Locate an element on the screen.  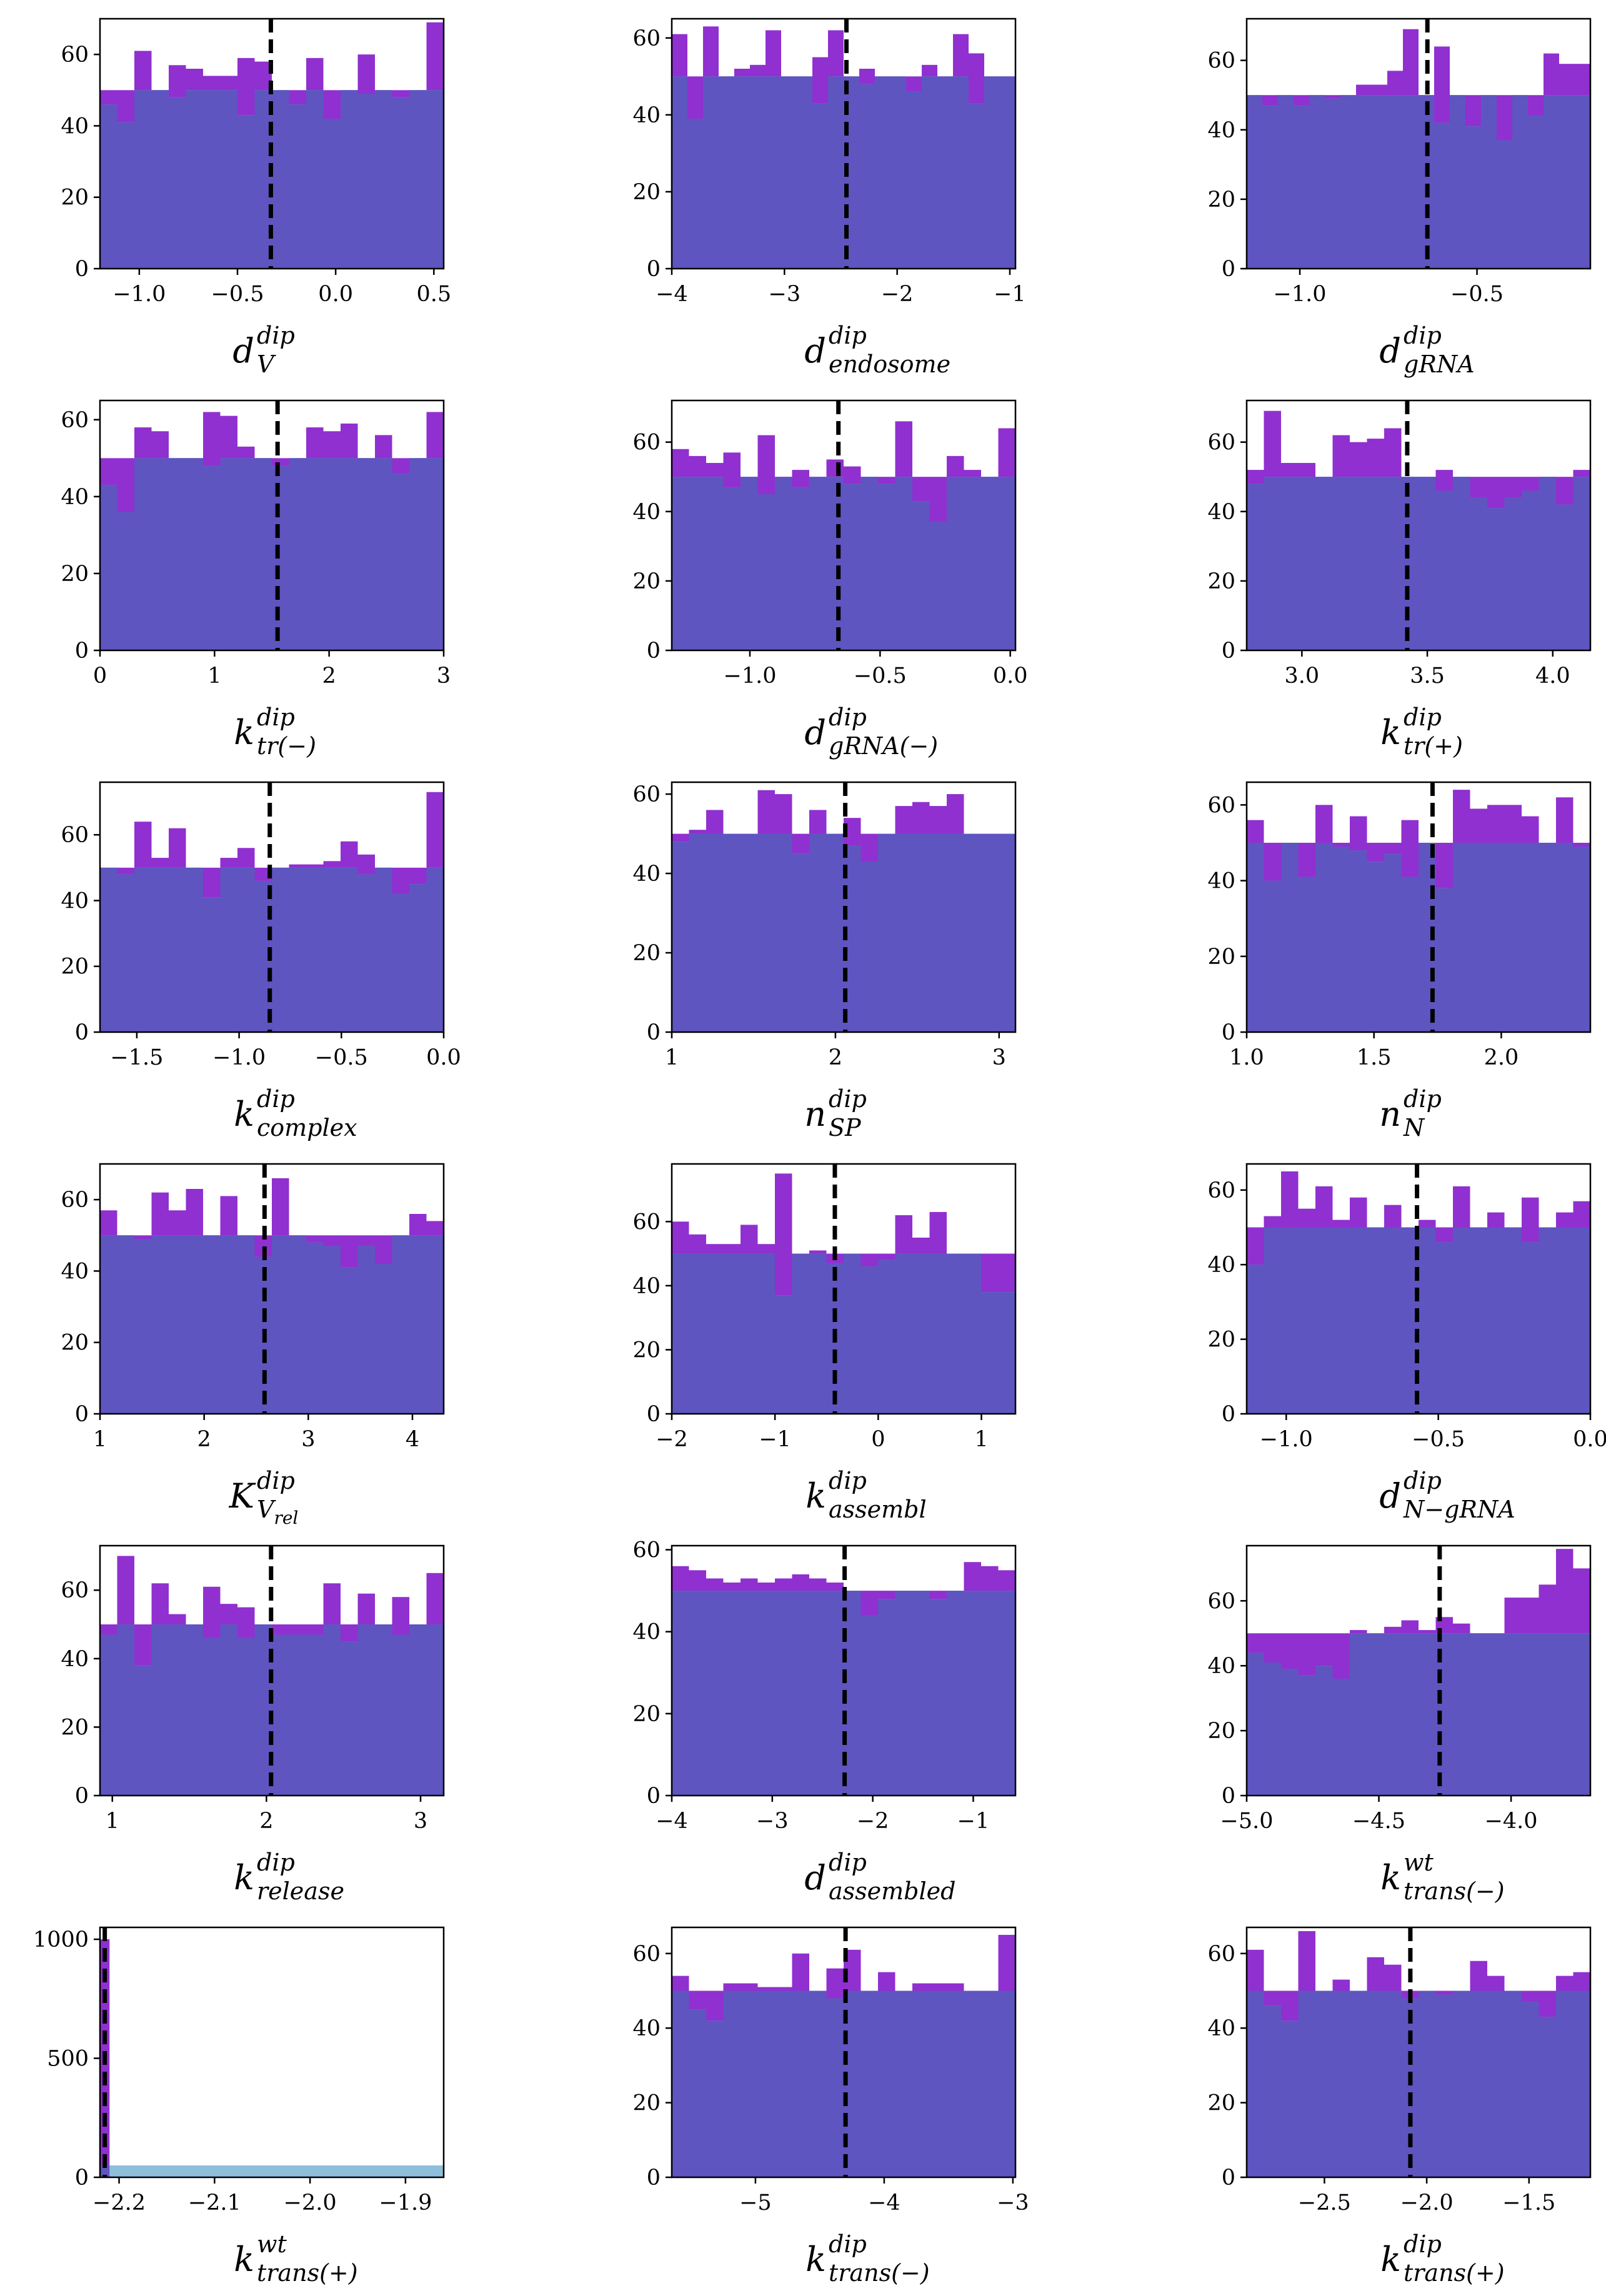
prior-bar is located at coordinates (276, 2171).